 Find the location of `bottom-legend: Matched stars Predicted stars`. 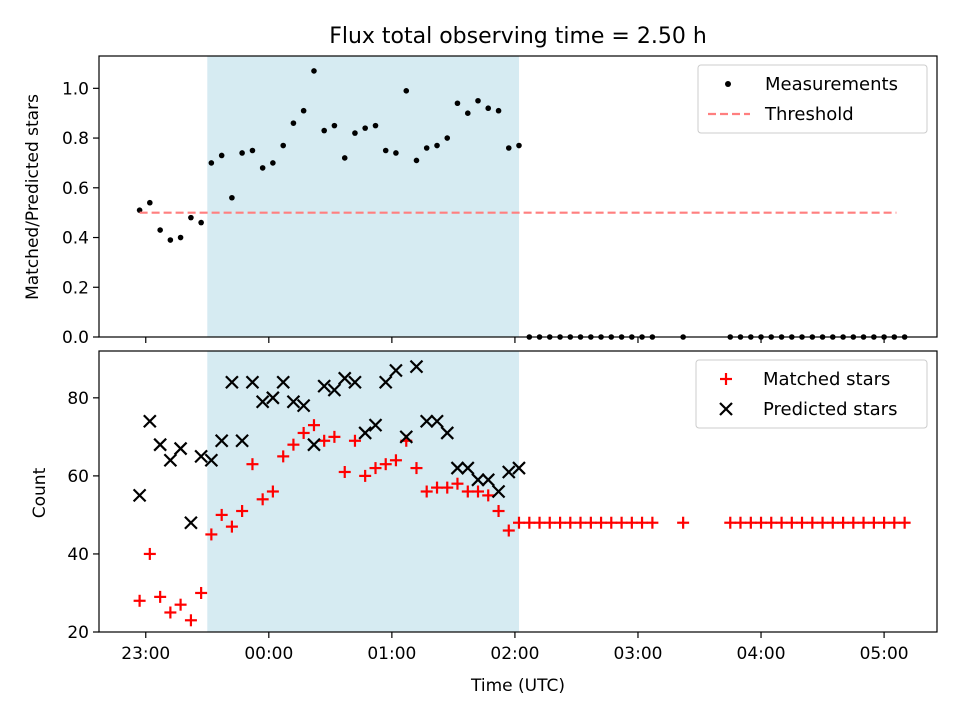

bottom-legend: Matched stars Predicted stars is located at coordinates (811, 394).